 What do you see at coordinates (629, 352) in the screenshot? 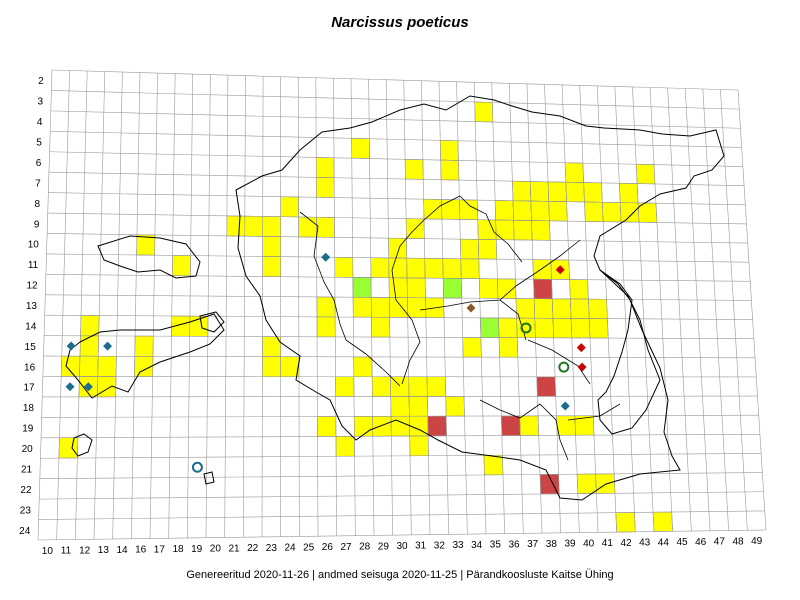
I see `lake-peipus` at bounding box center [629, 352].